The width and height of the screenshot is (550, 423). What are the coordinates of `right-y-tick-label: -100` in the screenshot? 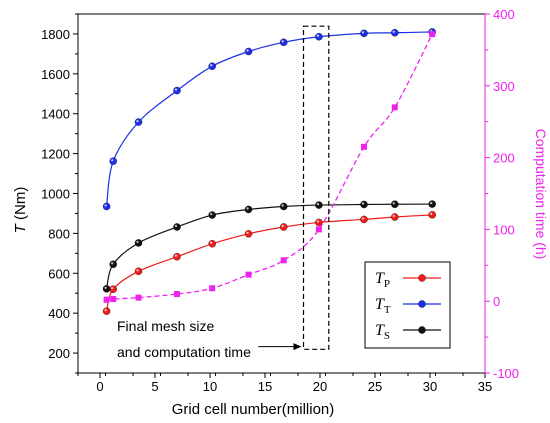 It's located at (506, 373).